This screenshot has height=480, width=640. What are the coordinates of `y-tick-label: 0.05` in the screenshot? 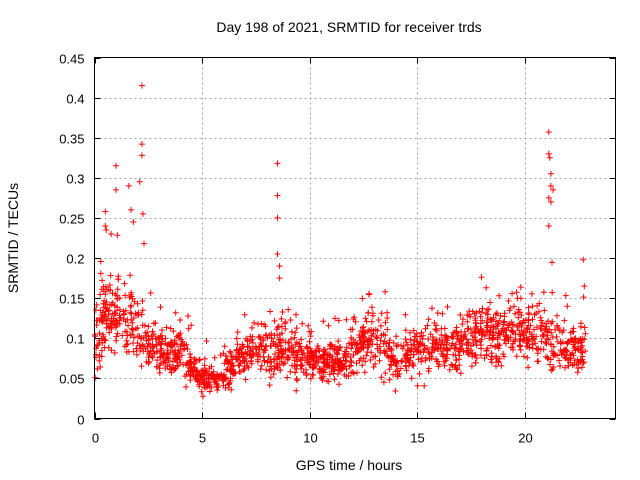 It's located at (71, 379).